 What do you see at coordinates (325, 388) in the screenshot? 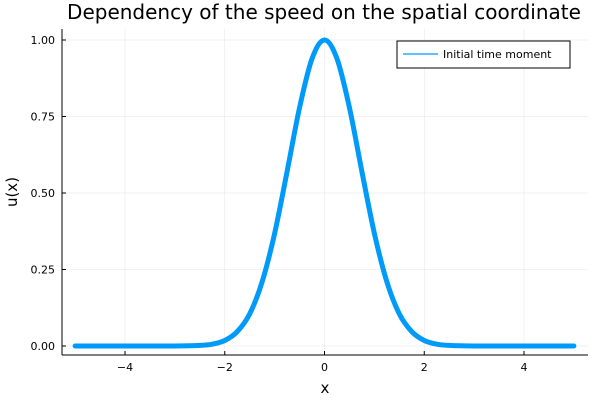
I see `x-axis-label: x` at bounding box center [325, 388].